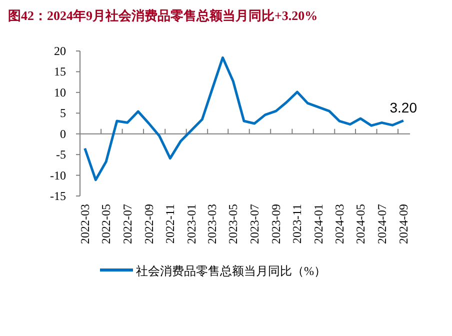 The width and height of the screenshot is (452, 336). Describe the element at coordinates (339, 224) in the screenshot. I see `x-tick-label: 2024-03` at that location.